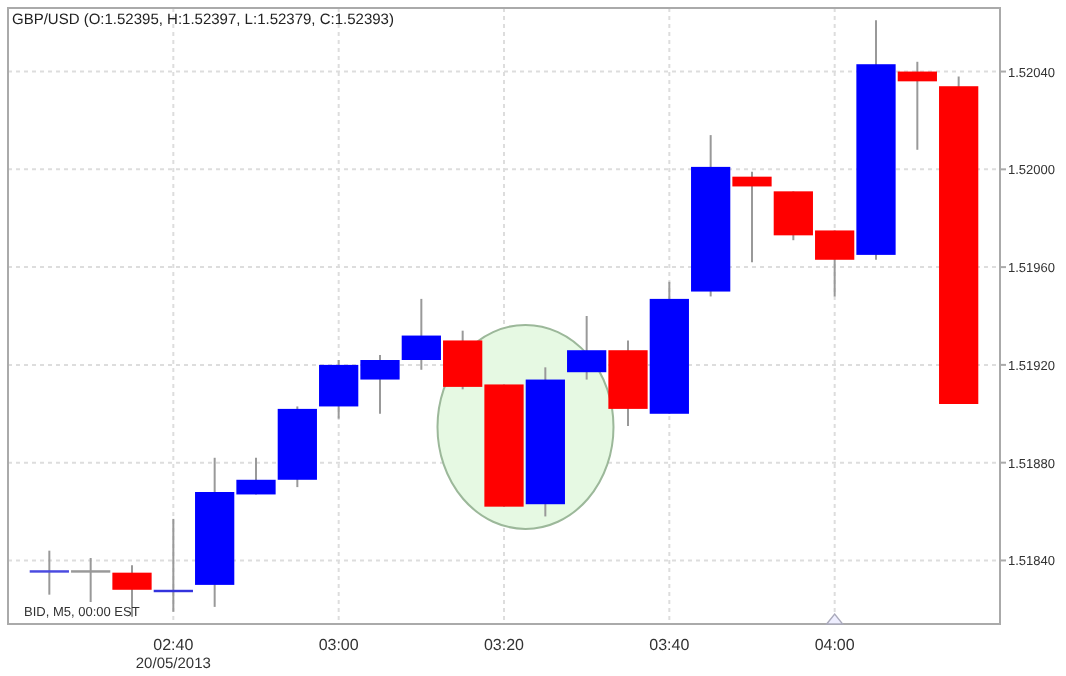 The height and width of the screenshot is (676, 1066). Describe the element at coordinates (504, 645) in the screenshot. I see `x-tick-label: 03:20` at that location.